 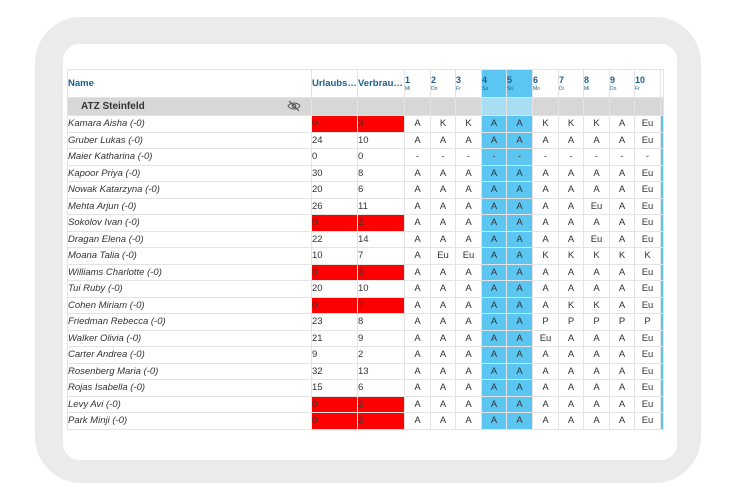 I want to click on urlaubsanspruch-cell: 20, so click(x=334, y=289).